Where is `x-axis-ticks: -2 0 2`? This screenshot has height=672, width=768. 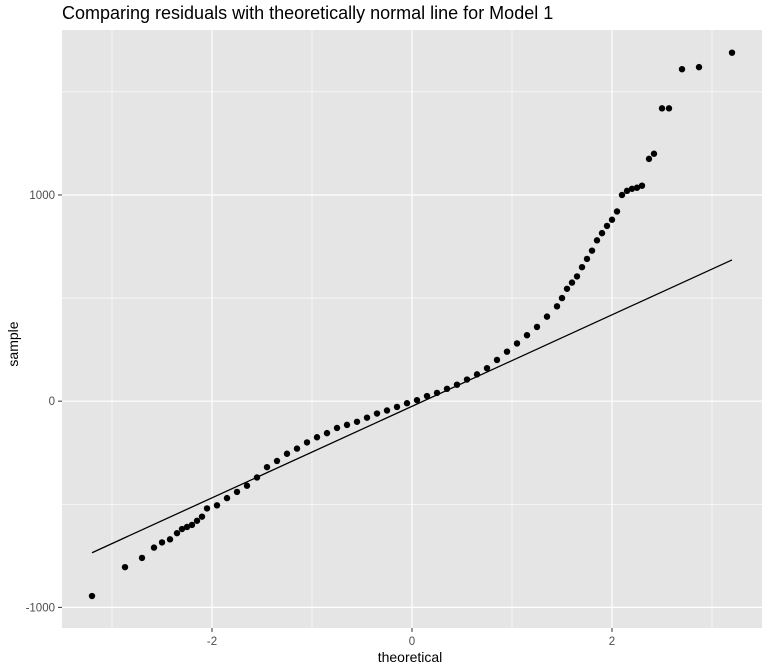 x-axis-ticks: -2 0 2 is located at coordinates (411, 638).